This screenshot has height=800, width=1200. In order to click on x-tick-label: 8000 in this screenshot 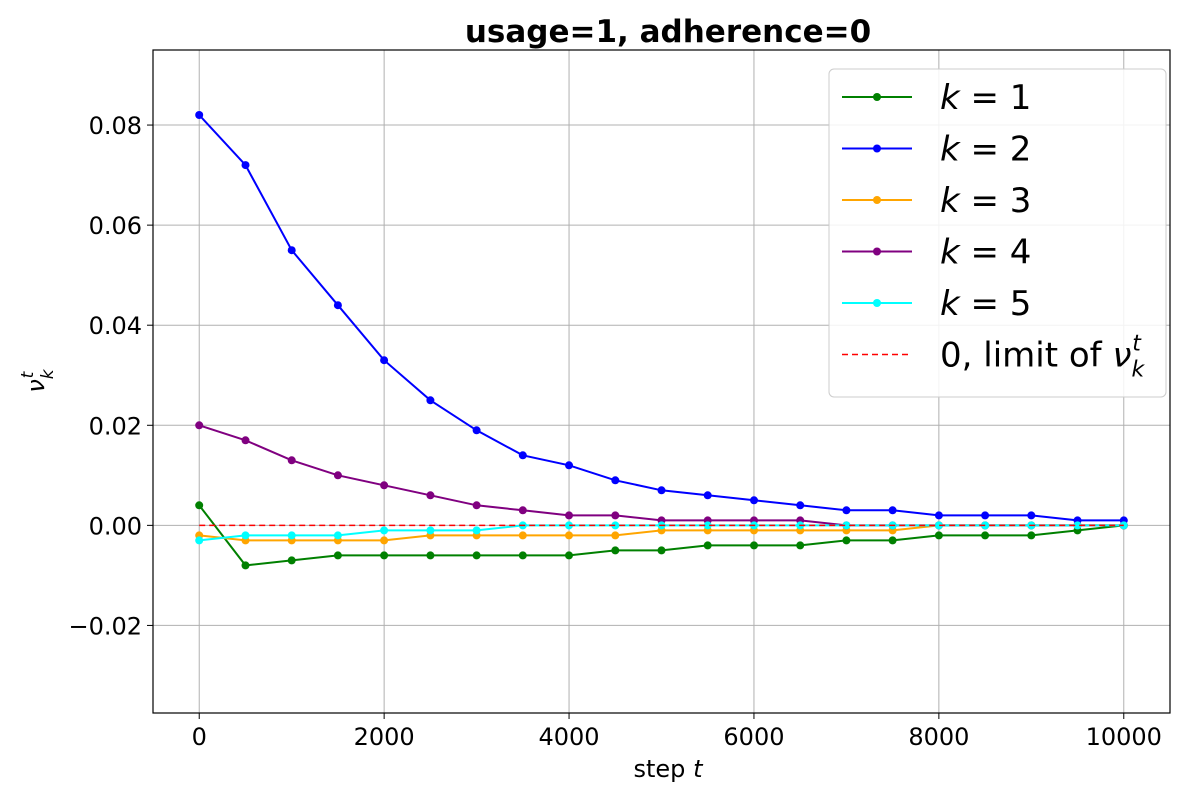, I will do `click(938, 737)`.